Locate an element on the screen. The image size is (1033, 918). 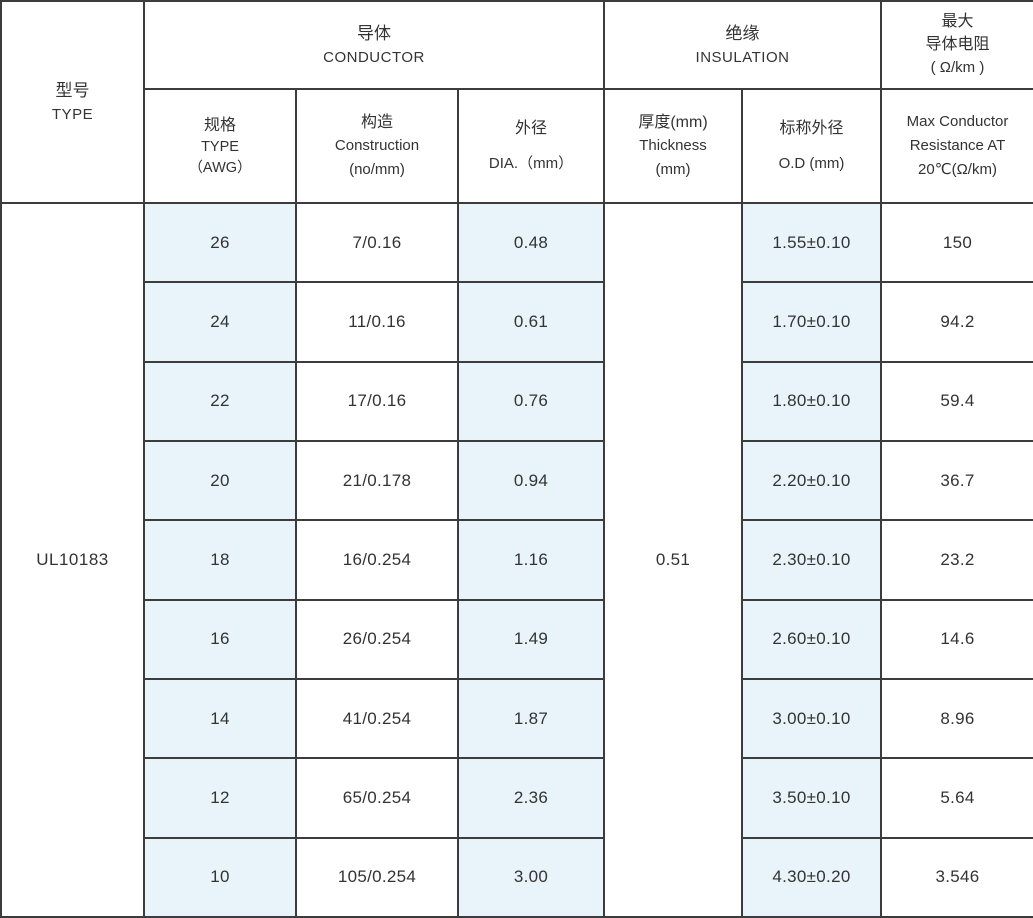
subheader-thickness: 厚度(mm) Thickness (mm) is located at coordinates (673, 146).